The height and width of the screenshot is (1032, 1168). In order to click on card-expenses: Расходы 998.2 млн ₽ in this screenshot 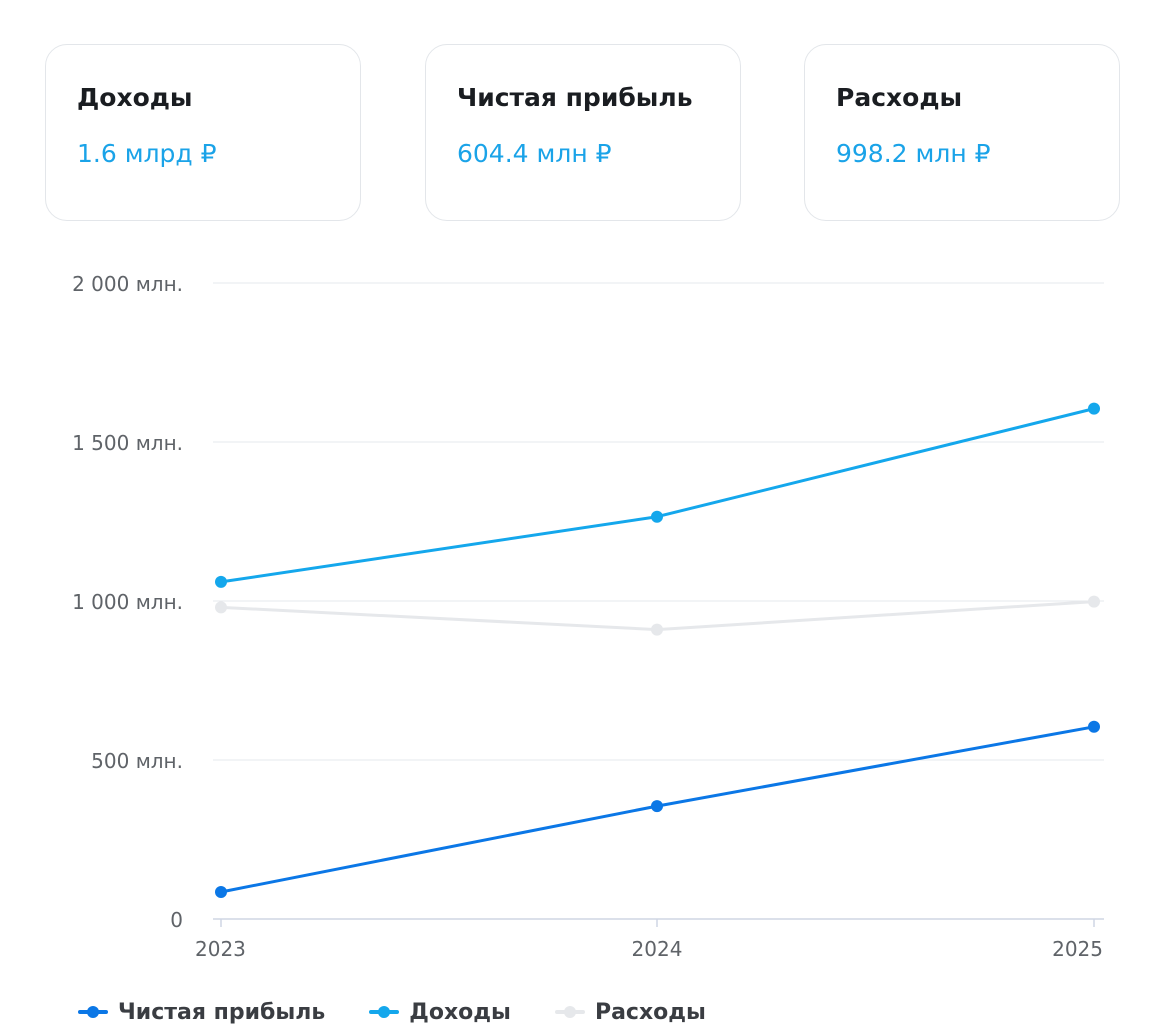, I will do `click(962, 132)`.